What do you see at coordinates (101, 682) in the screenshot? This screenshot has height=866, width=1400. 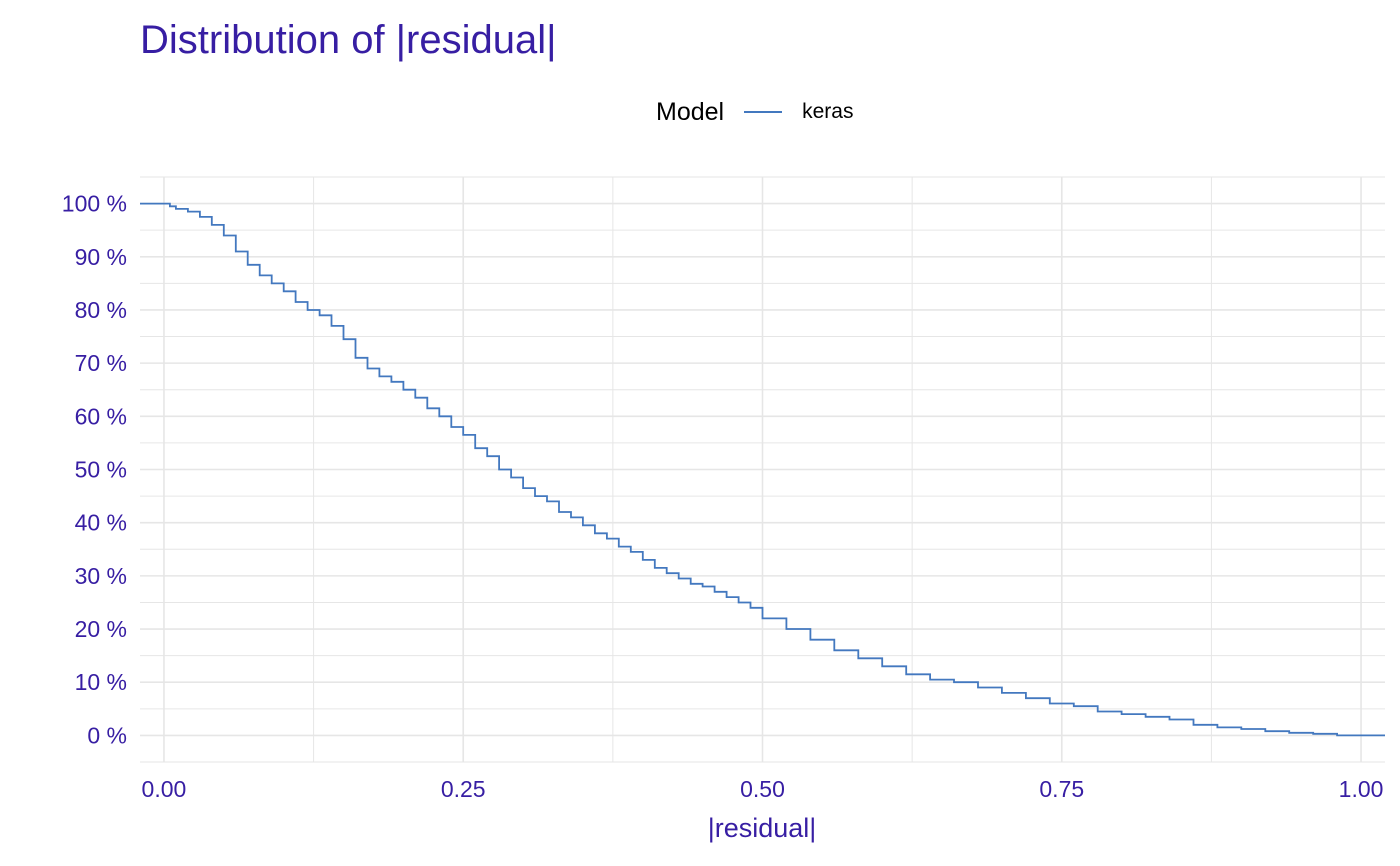 I see `y-tick-label: 10 %` at bounding box center [101, 682].